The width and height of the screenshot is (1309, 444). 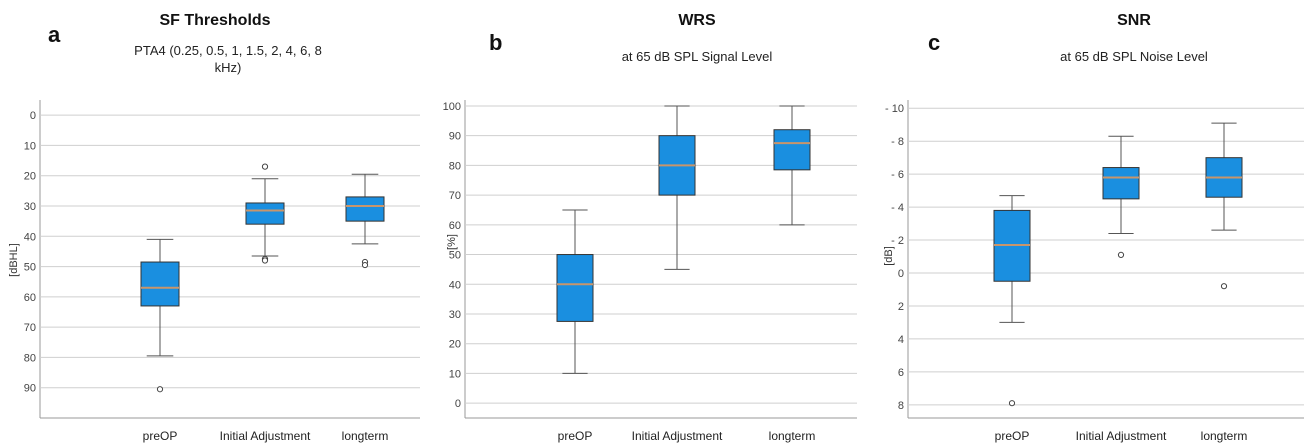 I want to click on chart-title: SF Thresholds, so click(x=215, y=20).